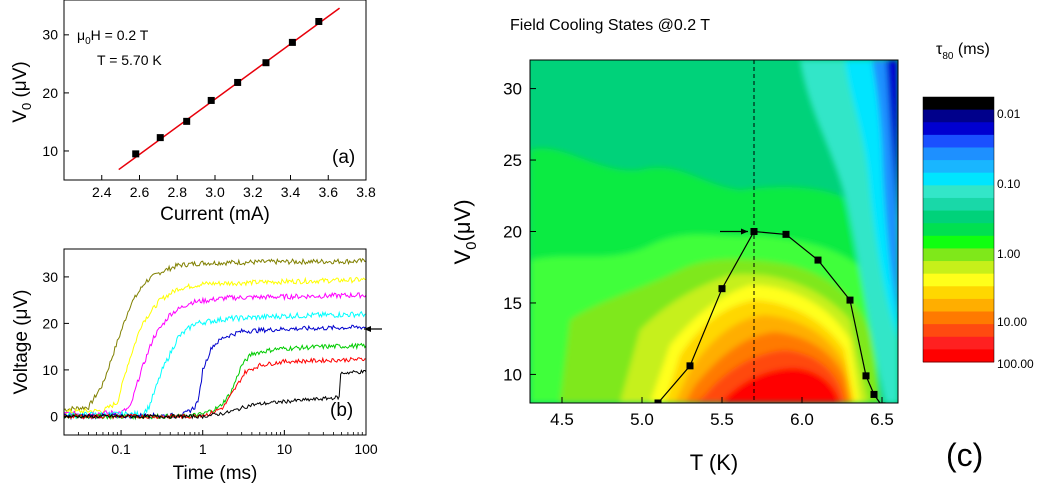 The height and width of the screenshot is (486, 1043). What do you see at coordinates (215, 192) in the screenshot?
I see `panel-a-x-tick-label: 3.0` at bounding box center [215, 192].